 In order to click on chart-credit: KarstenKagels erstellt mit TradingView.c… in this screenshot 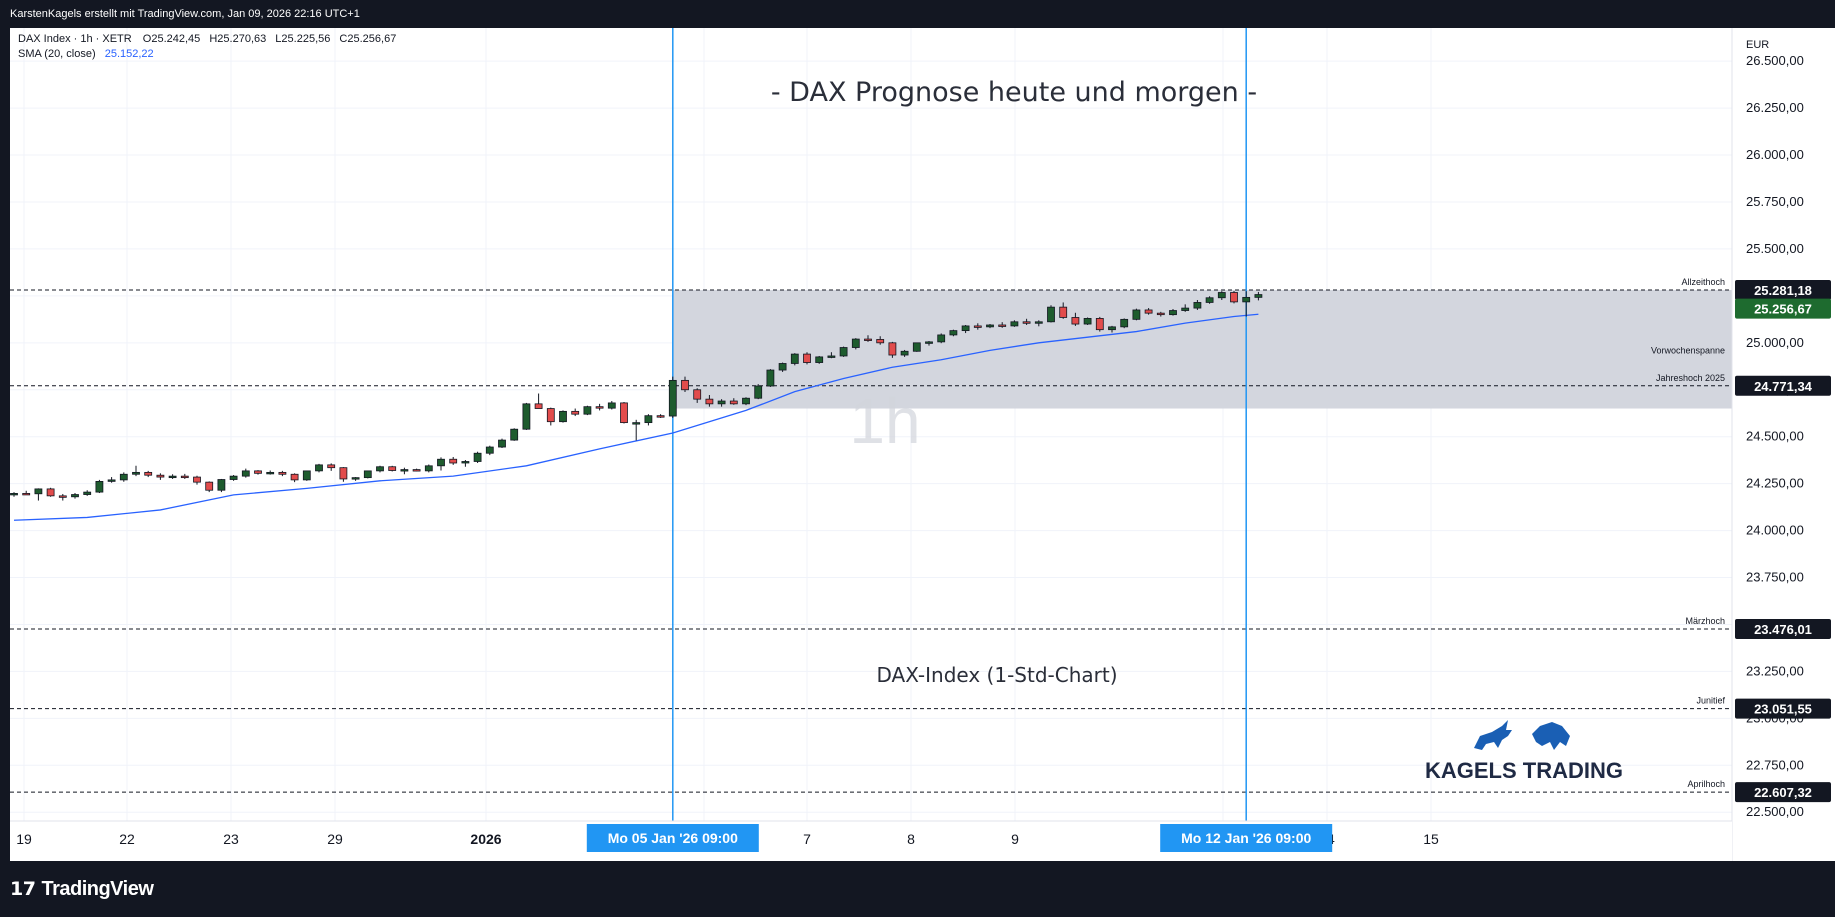, I will do `click(185, 14)`.